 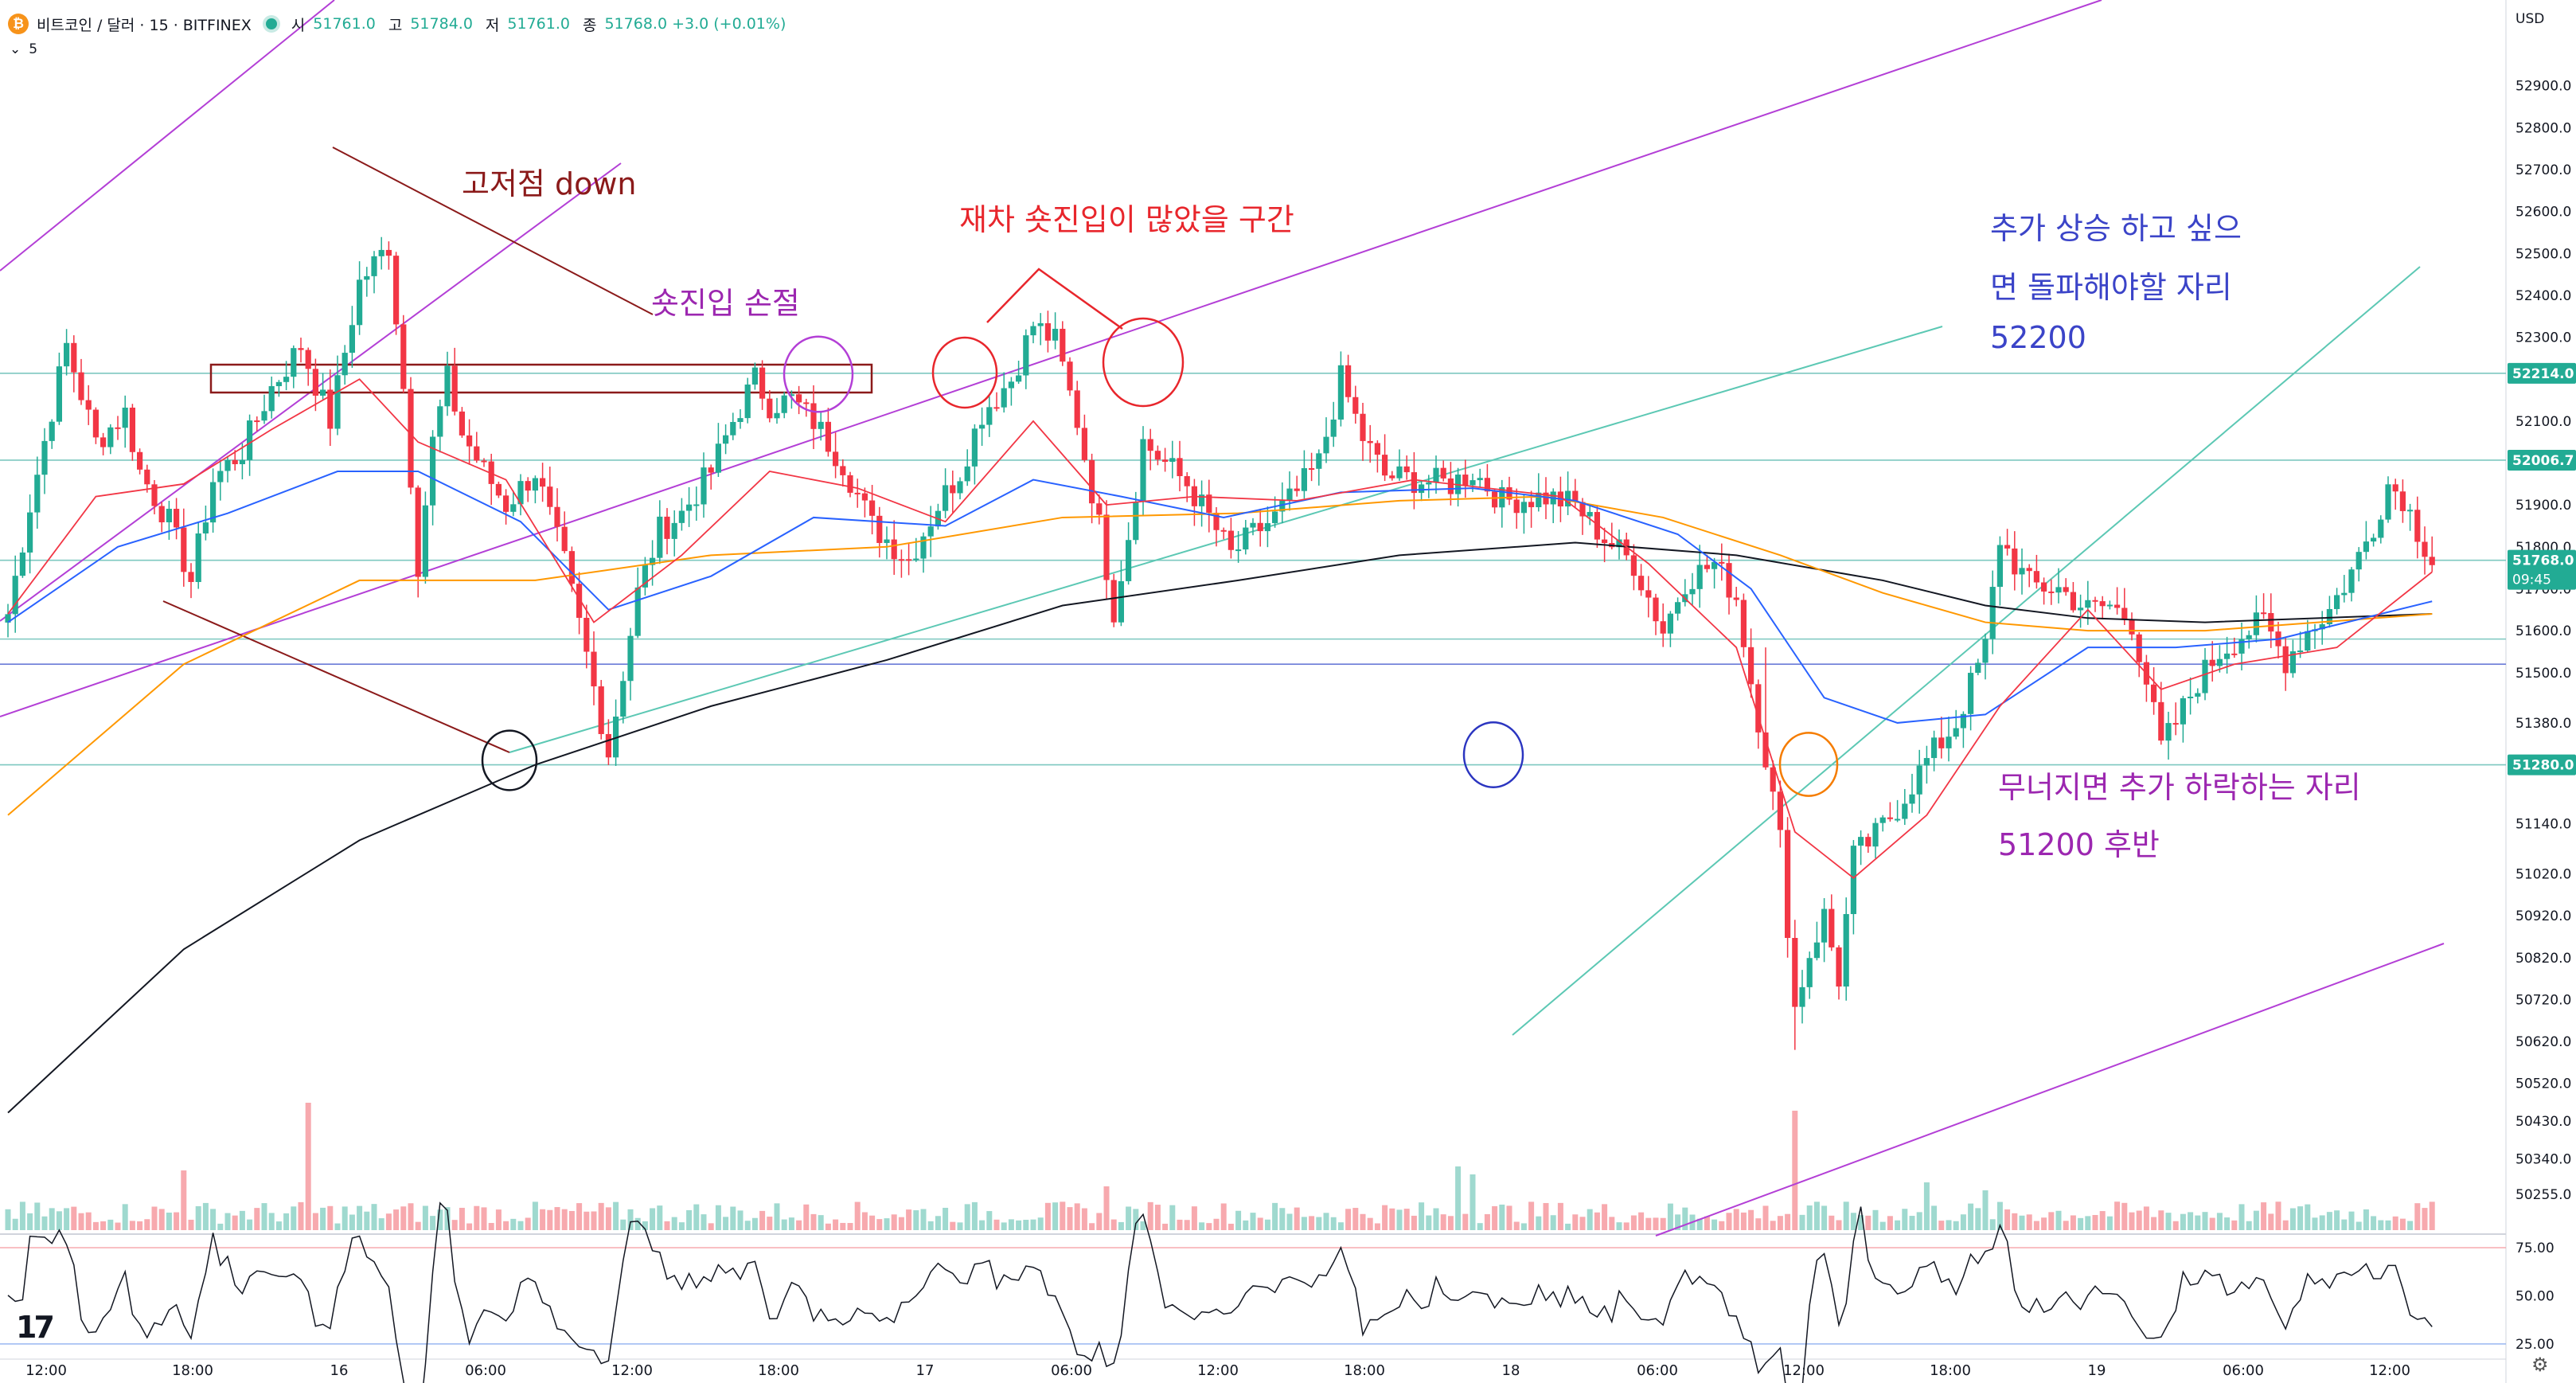 I want to click on price-tick-label: 51140.0, so click(x=2543, y=824).